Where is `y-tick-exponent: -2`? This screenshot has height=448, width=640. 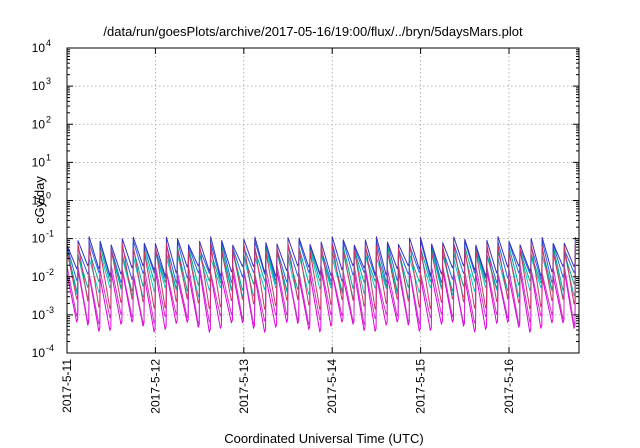 y-tick-exponent: -2 is located at coordinates (50, 272).